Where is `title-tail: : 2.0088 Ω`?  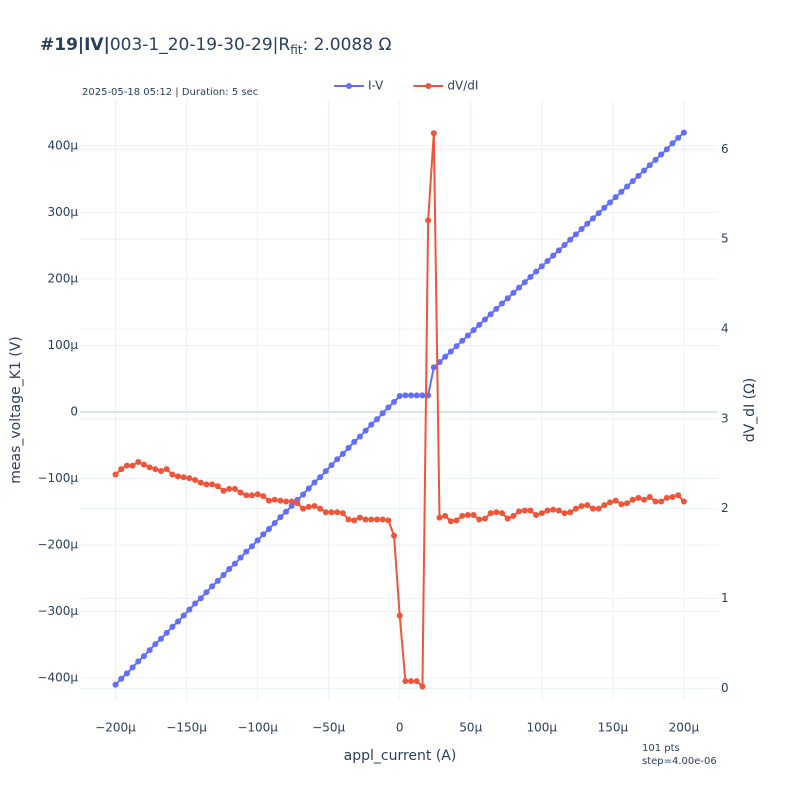 title-tail: : 2.0088 Ω is located at coordinates (346, 45).